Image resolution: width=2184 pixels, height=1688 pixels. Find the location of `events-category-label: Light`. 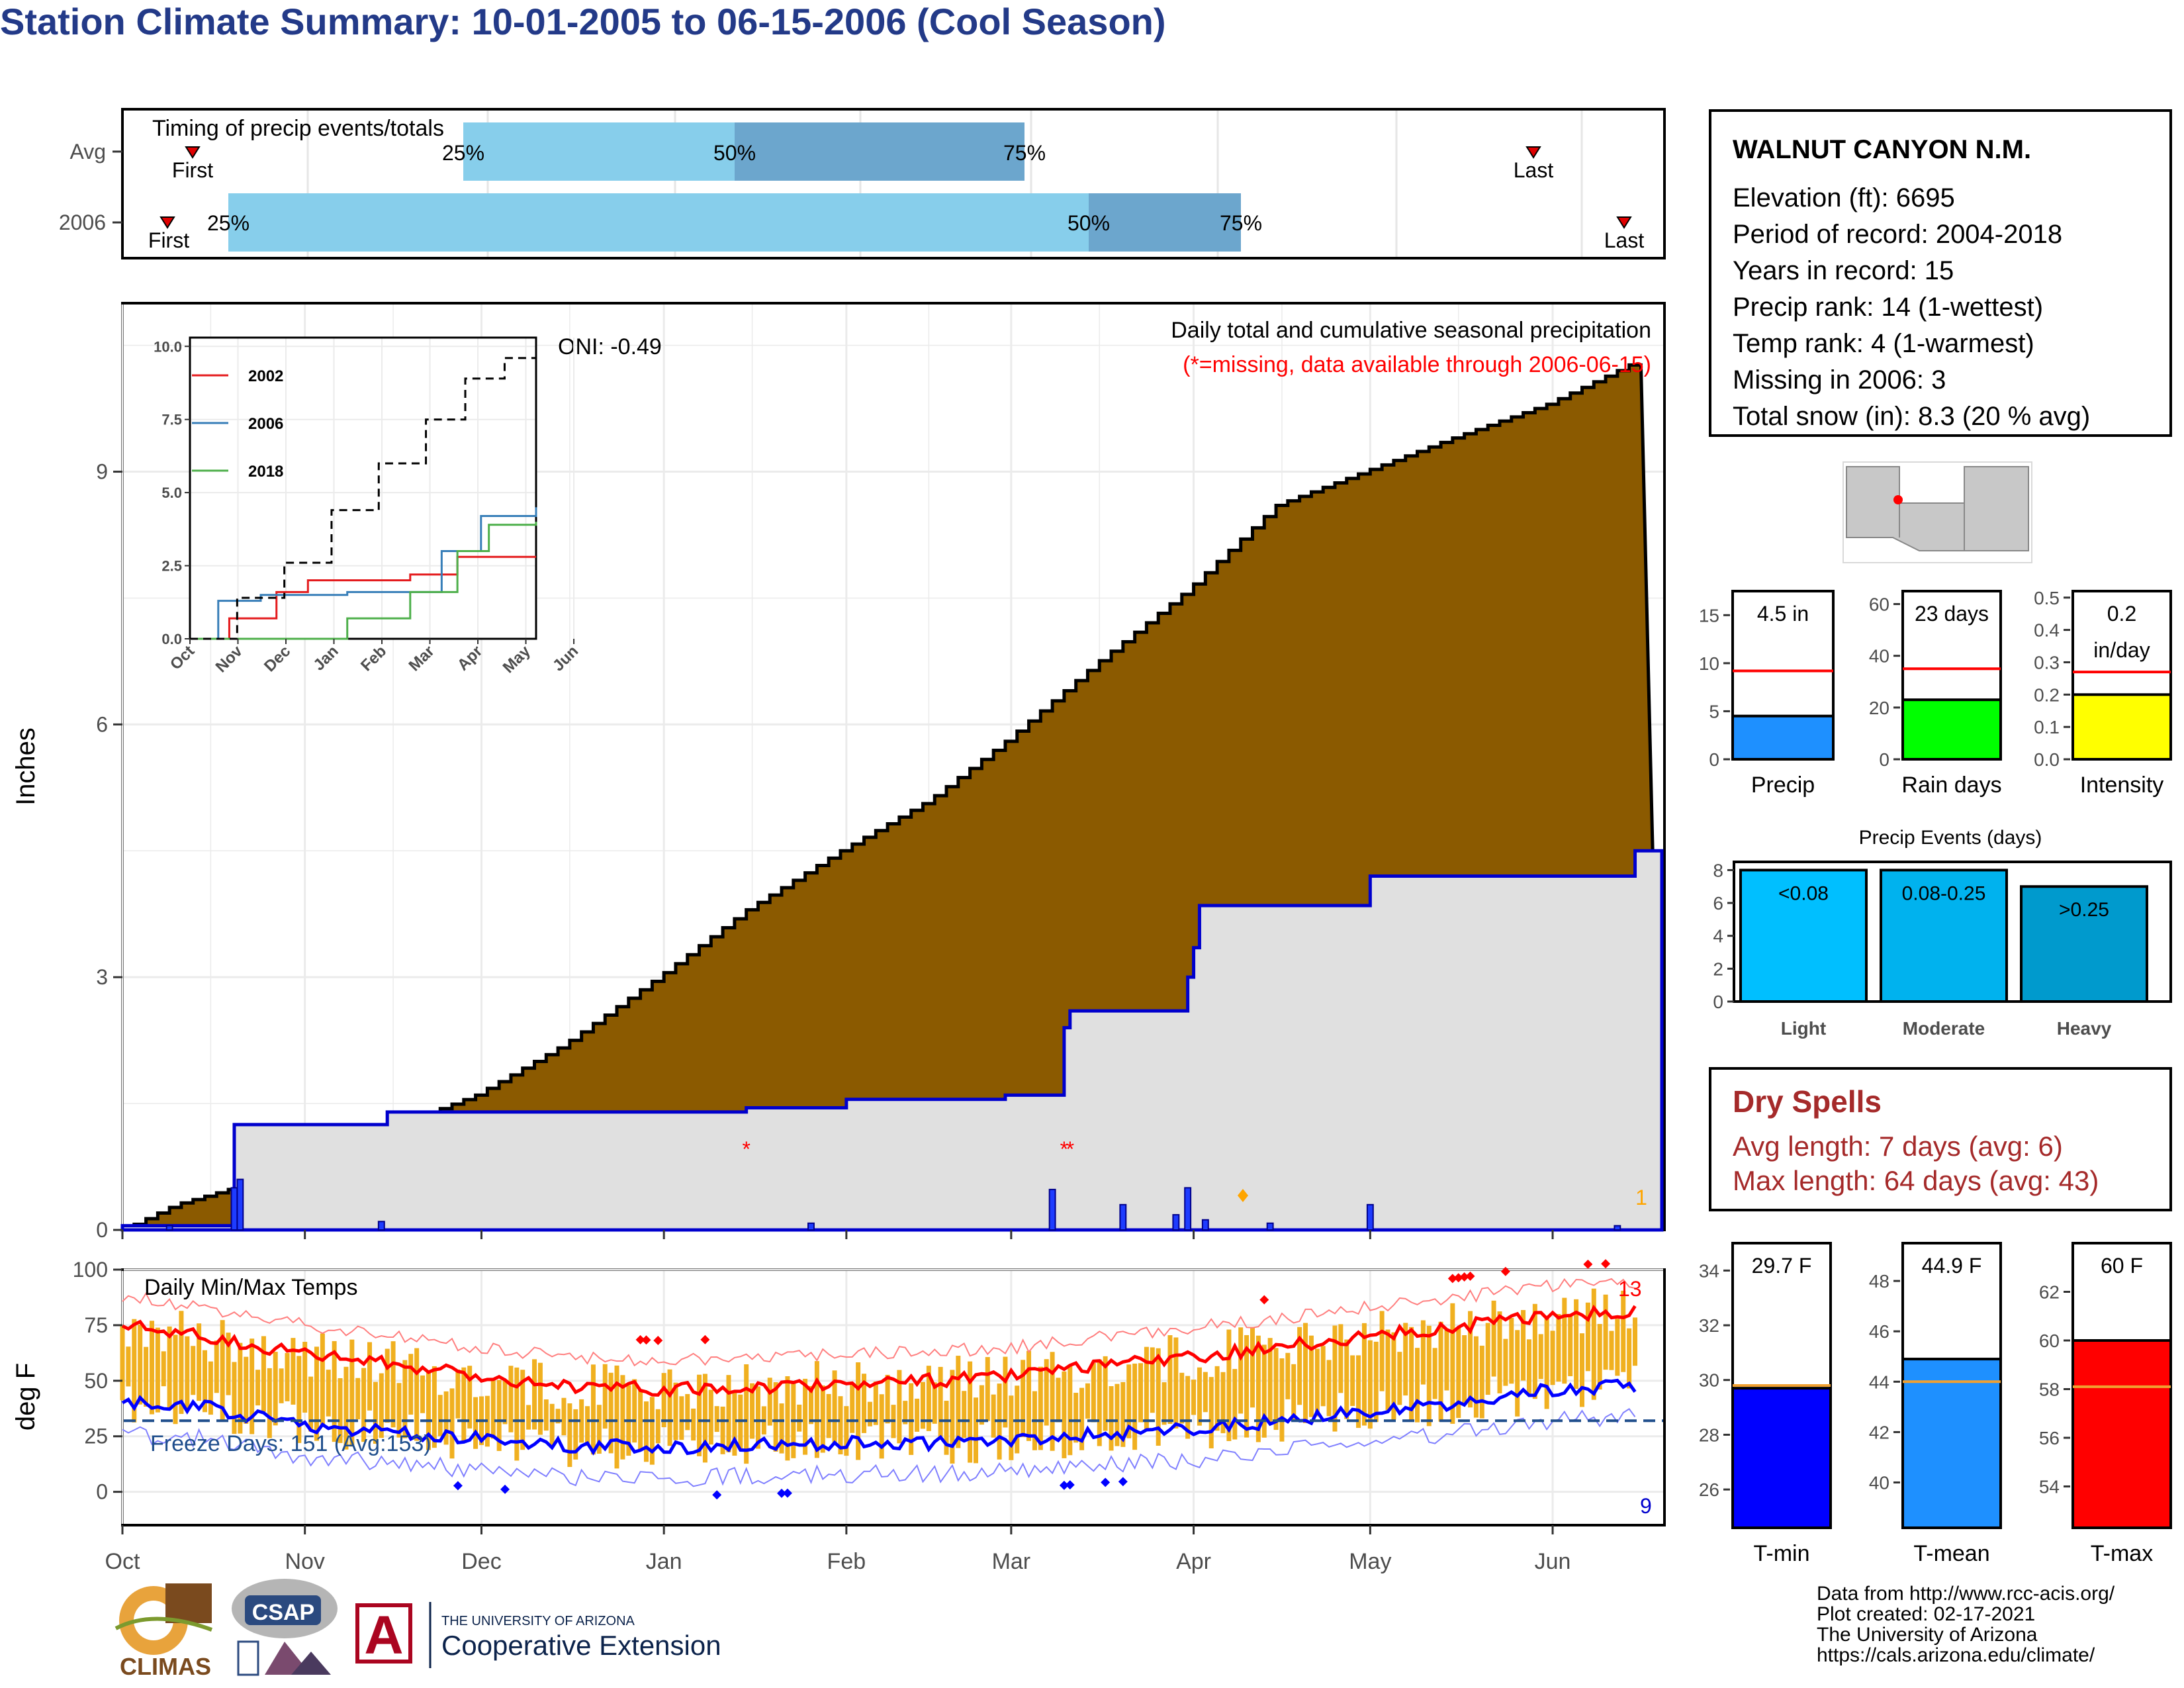

events-category-label: Light is located at coordinates (1803, 1028).